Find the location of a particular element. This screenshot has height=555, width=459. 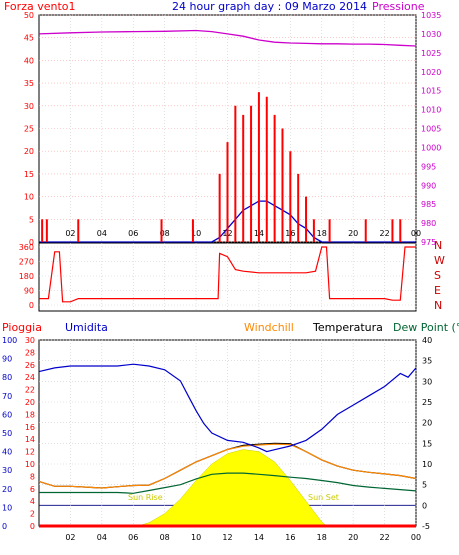

wind-force-label: Forza vento1 is located at coordinates (40, 6).